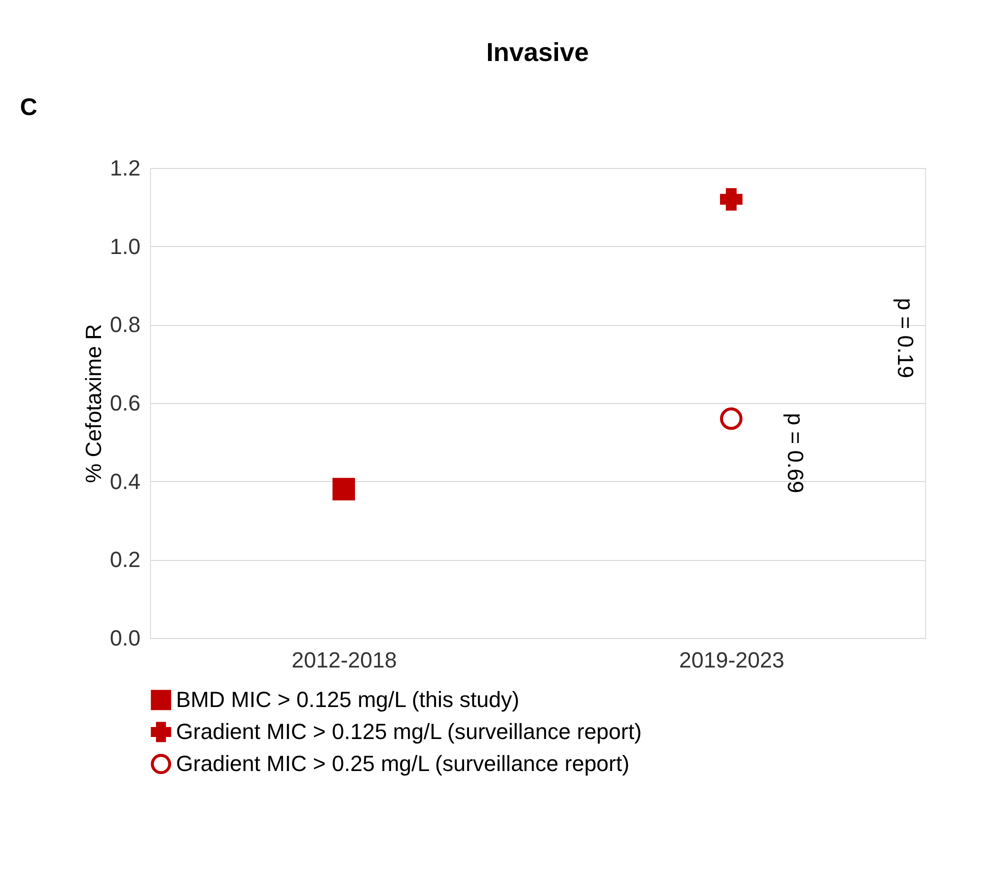 The width and height of the screenshot is (987, 872). Describe the element at coordinates (537, 52) in the screenshot. I see `chart-title: Invasive` at that location.